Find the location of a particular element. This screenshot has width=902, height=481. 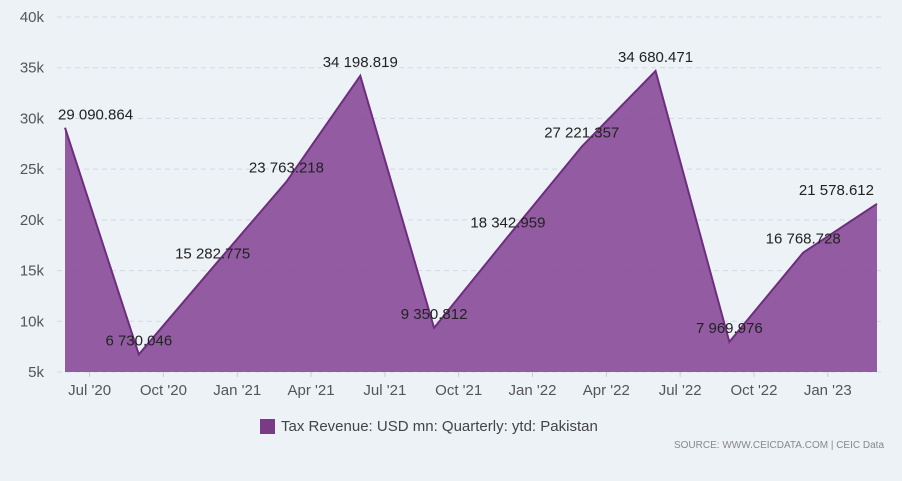

data-label: 9 350.812 is located at coordinates (434, 314).